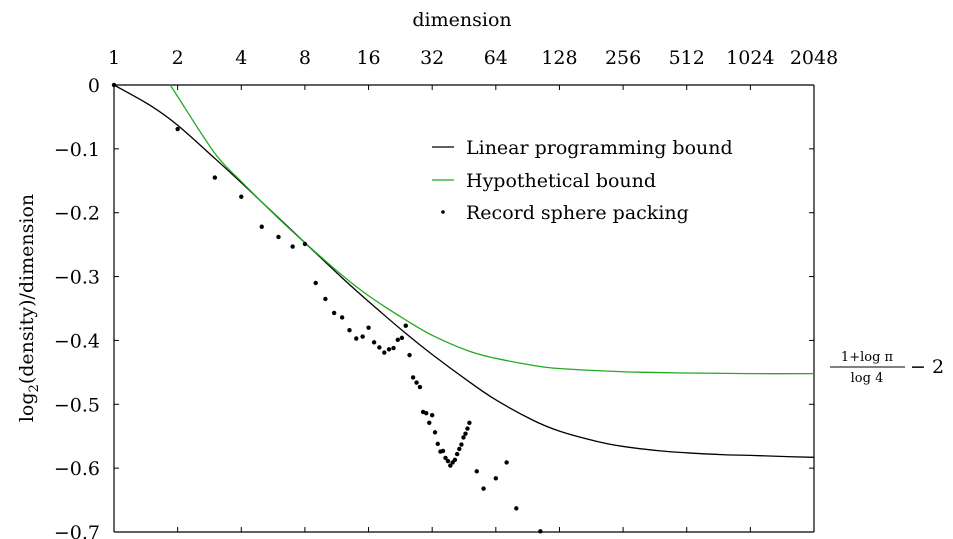 This screenshot has width=953, height=539. Describe the element at coordinates (77, 278) in the screenshot. I see `y-tick-label: −0.3` at that location.